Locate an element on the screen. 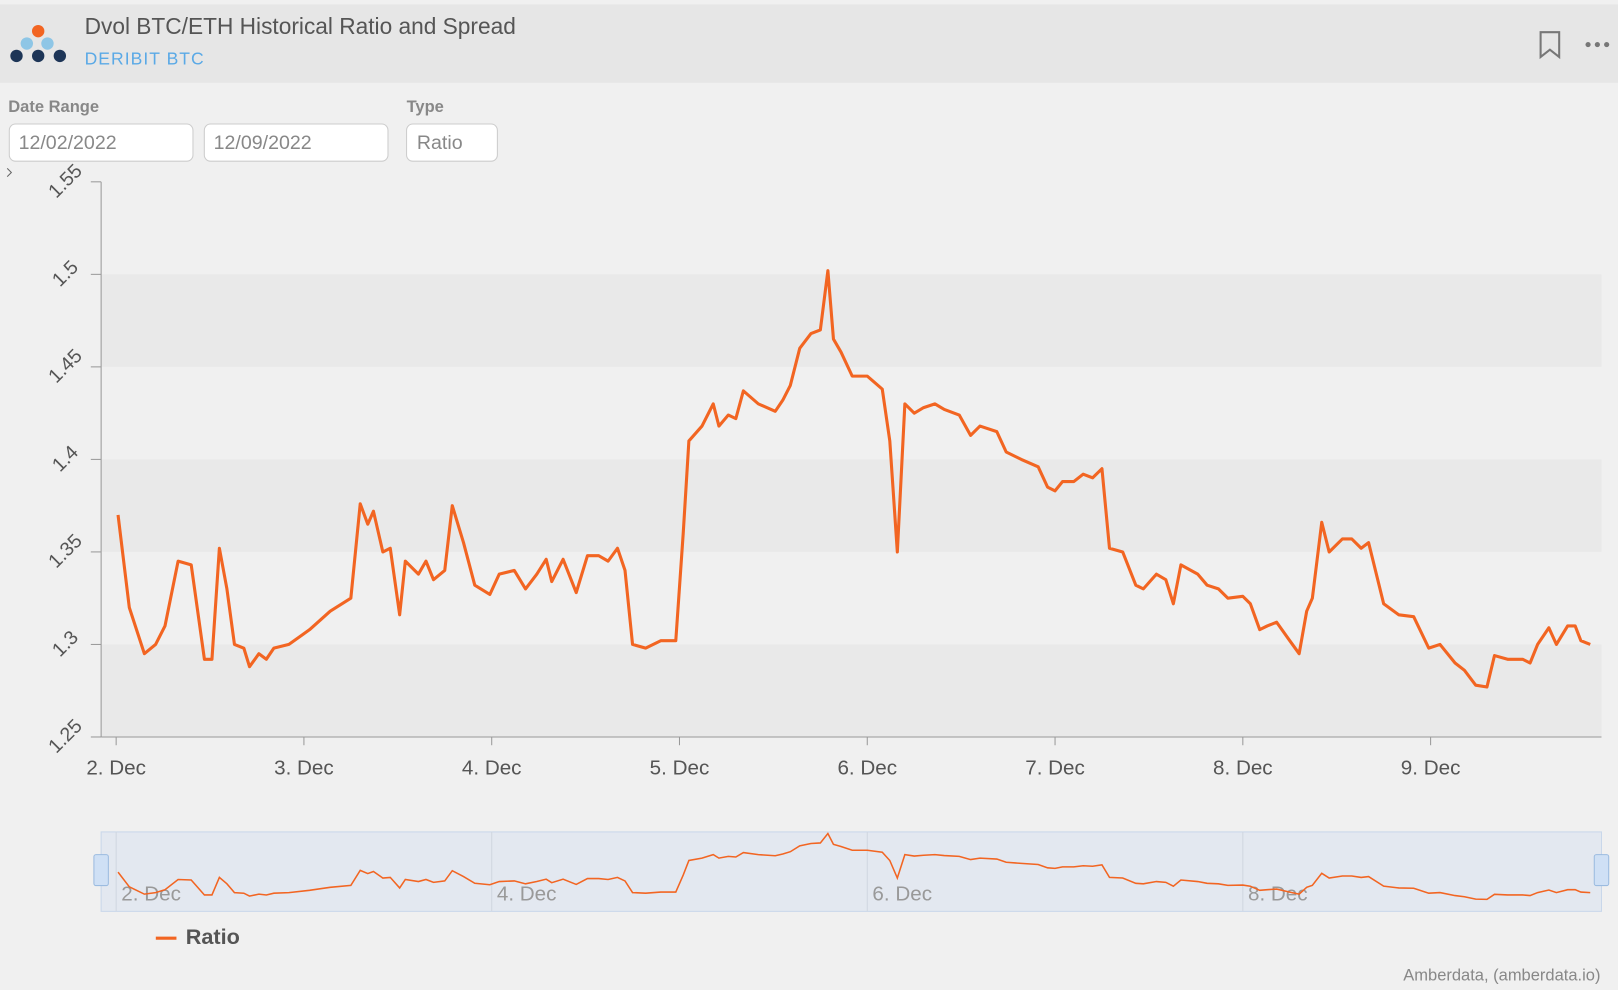 The image size is (1618, 990). x-tick-label: 5. Dec is located at coordinates (680, 767).